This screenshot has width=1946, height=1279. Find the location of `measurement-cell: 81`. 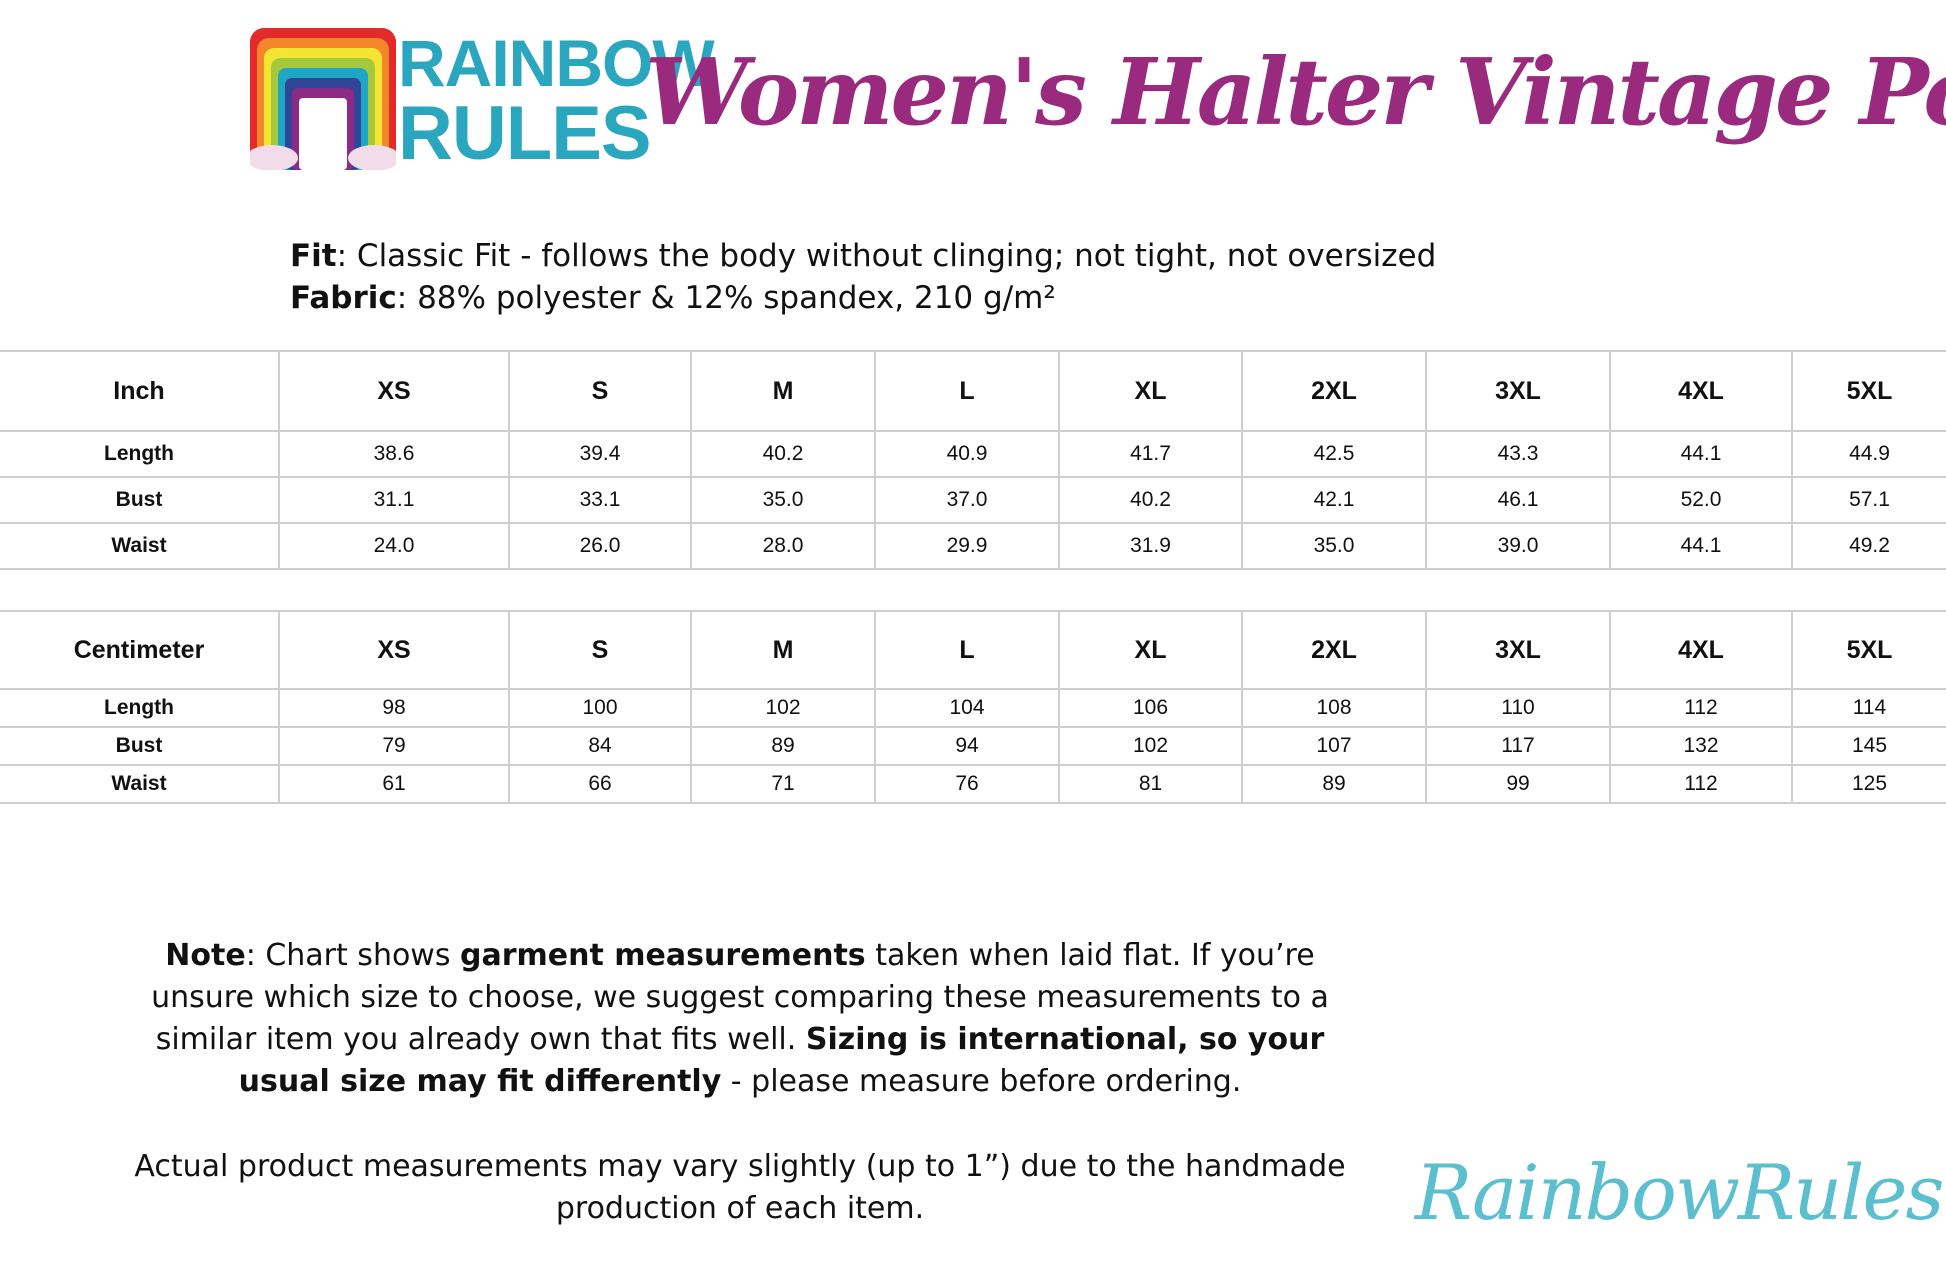

measurement-cell: 81 is located at coordinates (1150, 784).